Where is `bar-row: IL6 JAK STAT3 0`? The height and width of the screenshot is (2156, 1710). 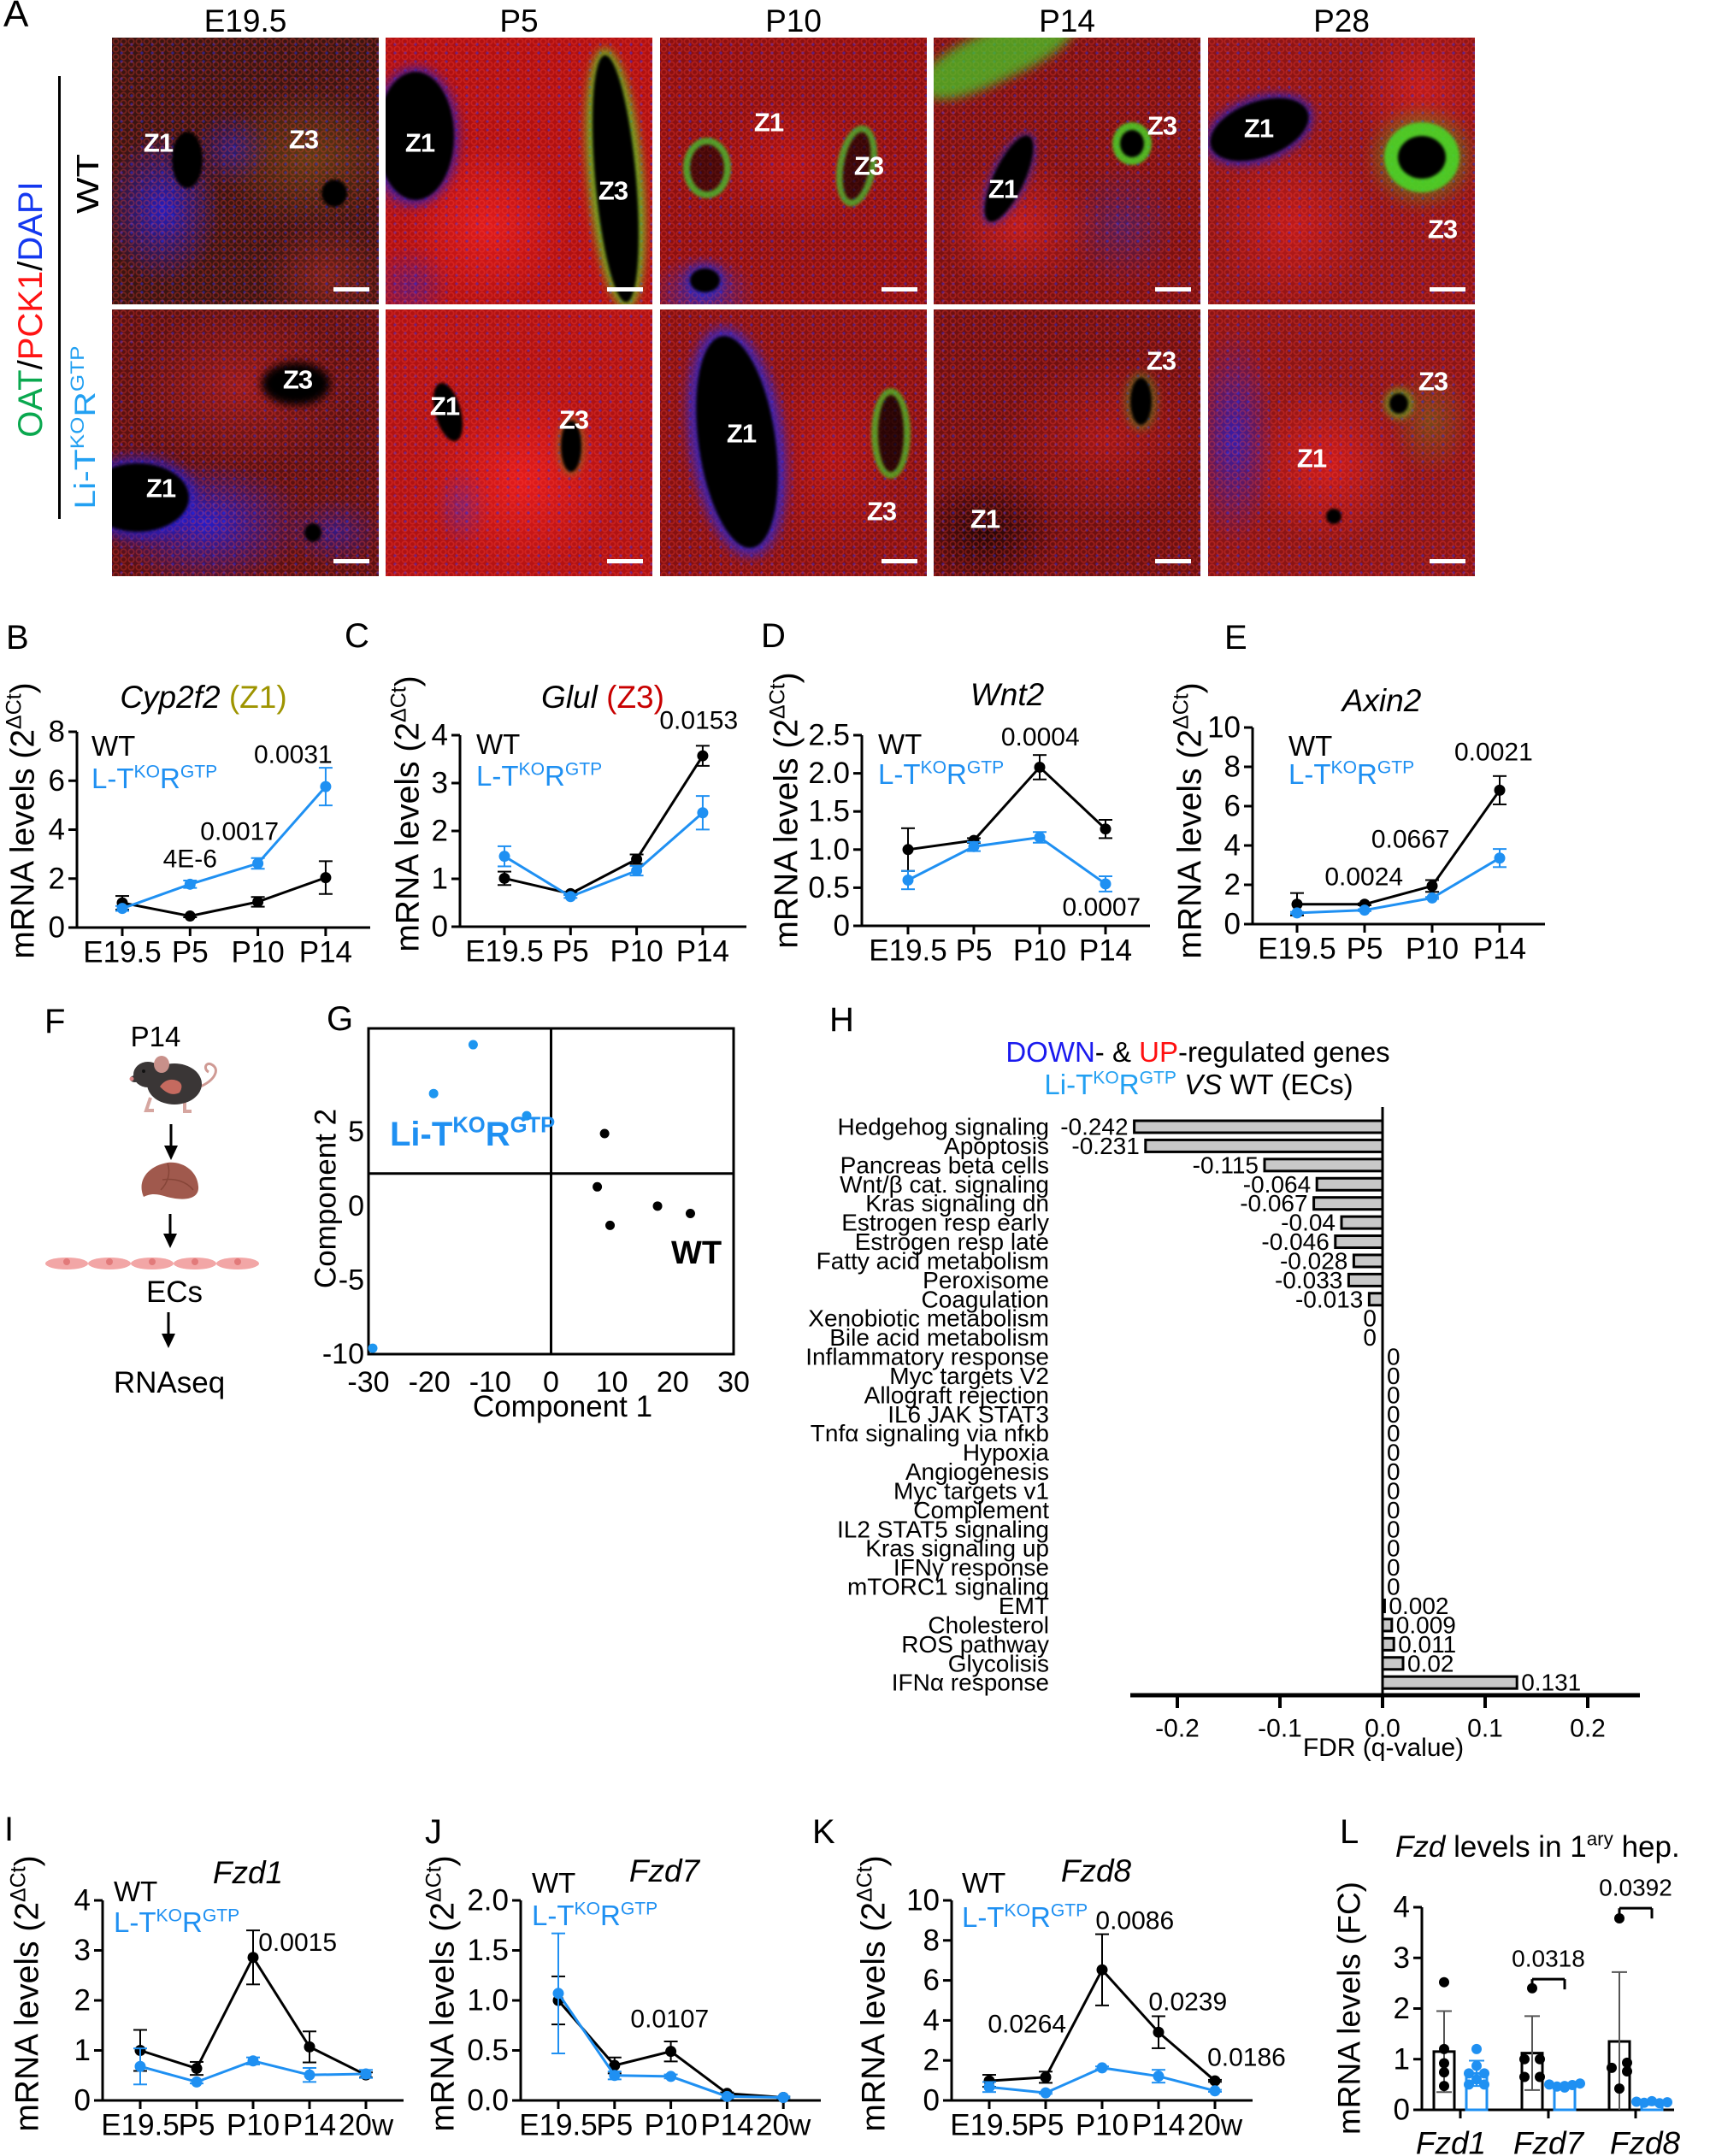 bar-row: IL6 JAK STAT3 0 is located at coordinates (1143, 1414).